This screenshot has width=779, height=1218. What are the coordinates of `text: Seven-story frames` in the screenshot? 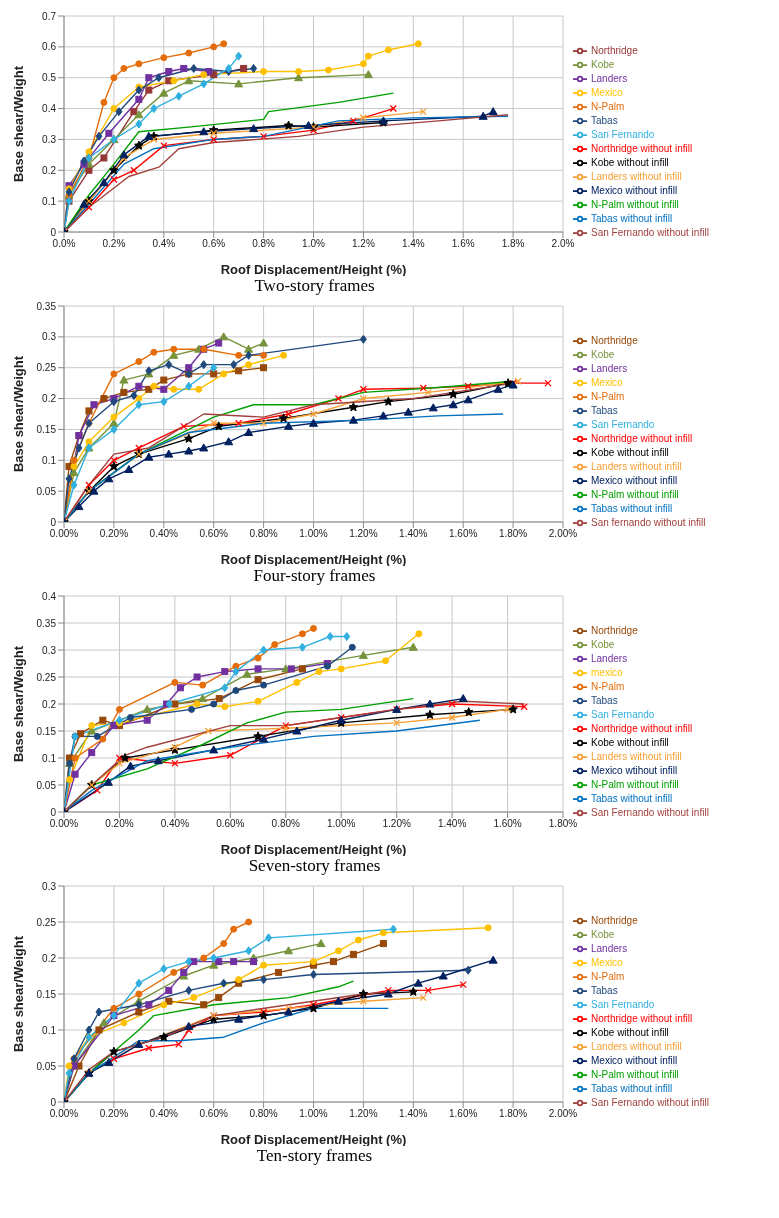 It's located at (314, 866).